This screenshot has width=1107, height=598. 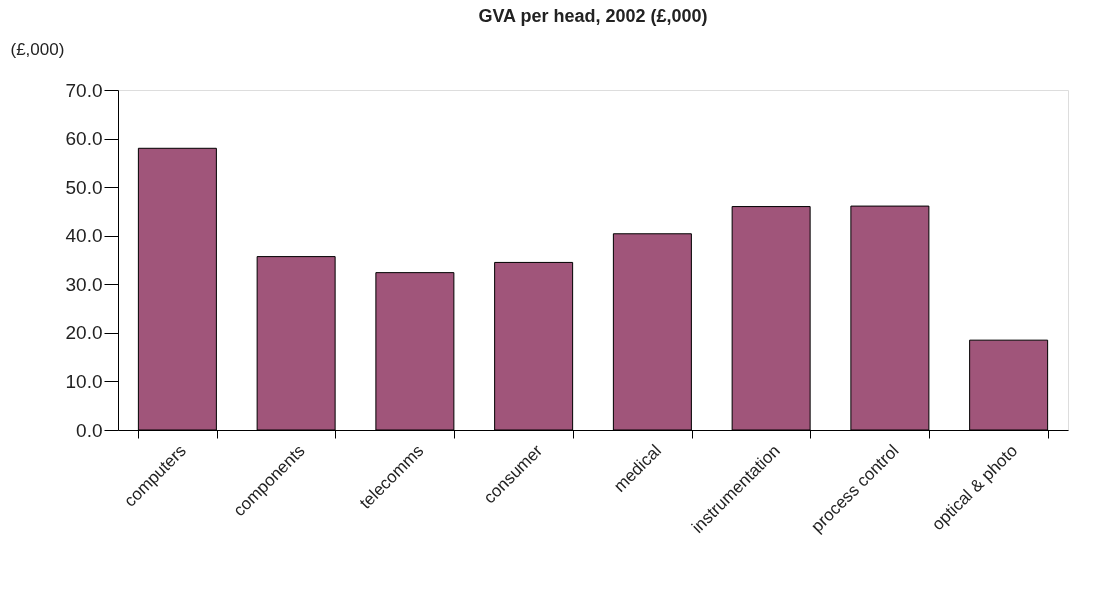 I want to click on y-tick-label: 30.0, so click(x=84, y=284).